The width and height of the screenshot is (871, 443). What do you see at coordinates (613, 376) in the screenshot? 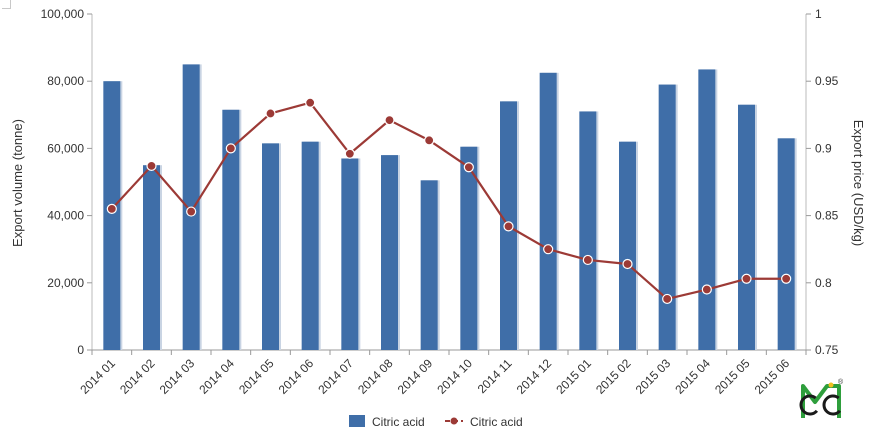
I see `x-tick-label: 2015 02` at bounding box center [613, 376].